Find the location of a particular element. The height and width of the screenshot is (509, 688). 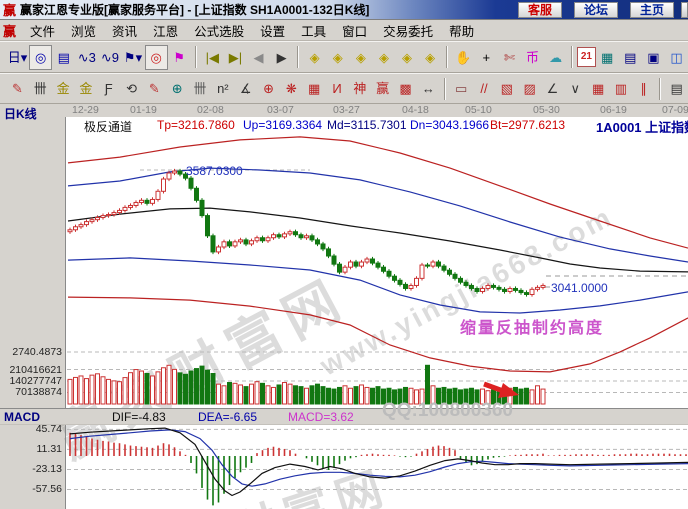

date-tick-04-18: 04-18 is located at coordinates (415, 110).